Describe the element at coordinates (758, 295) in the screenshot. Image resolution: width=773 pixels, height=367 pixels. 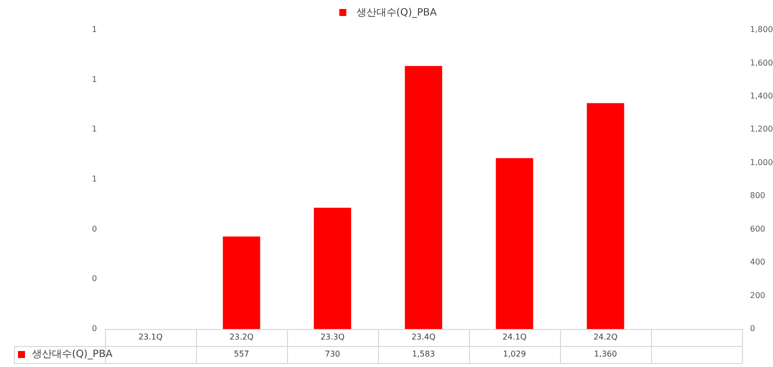
I see `y2-tick-label: 200` at that location.